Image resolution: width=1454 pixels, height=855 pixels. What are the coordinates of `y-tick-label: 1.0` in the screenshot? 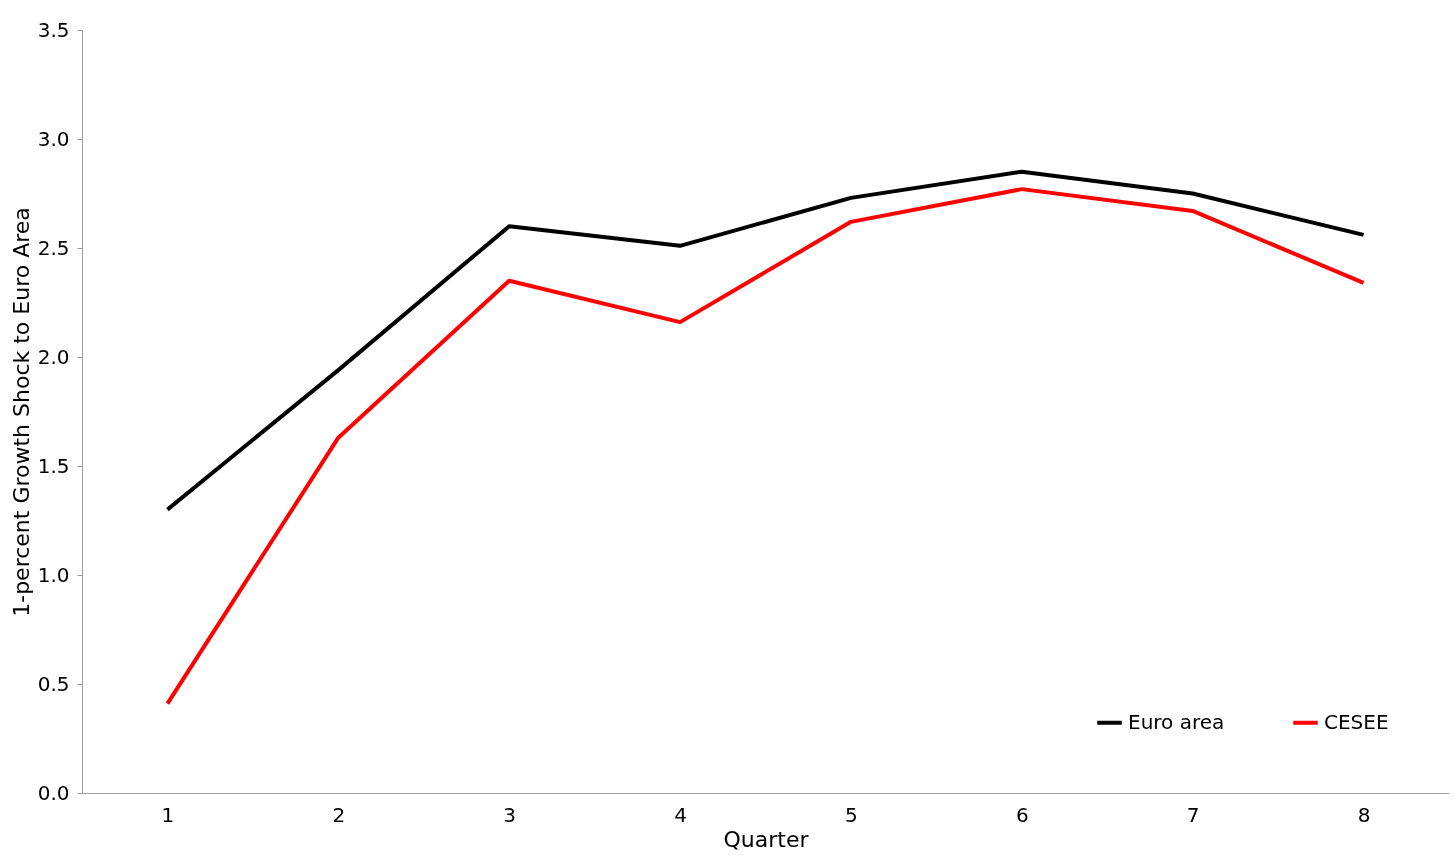 It's located at (53, 574).